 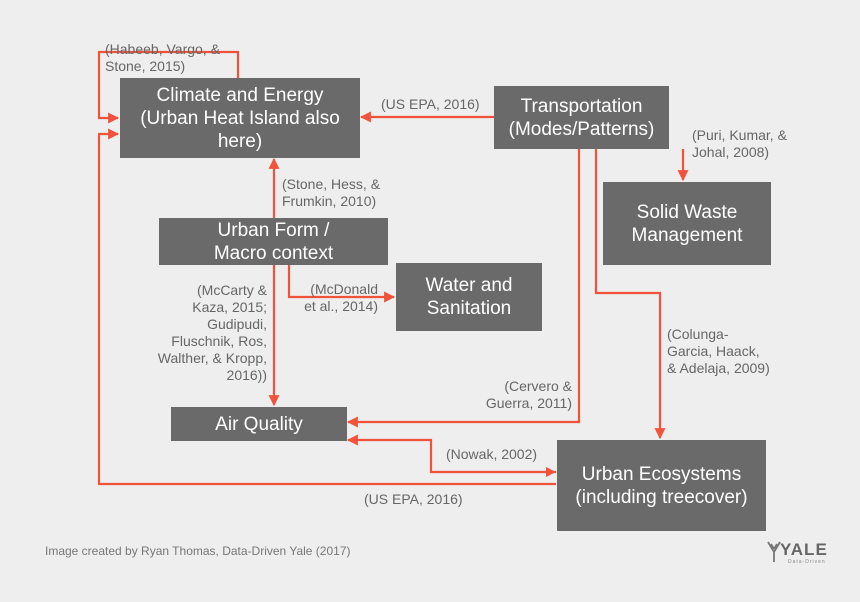 I want to click on arrow-transport-to-air, so click(x=463, y=288).